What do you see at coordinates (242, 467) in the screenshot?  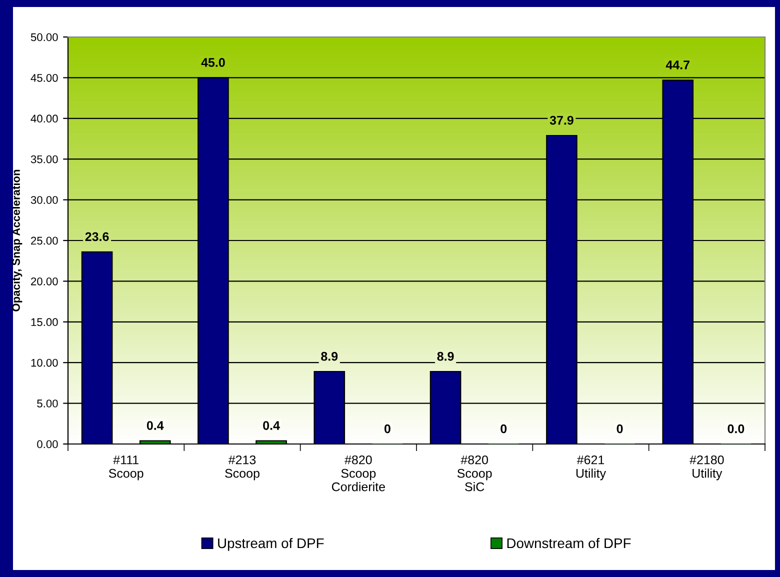 I see `x-tick-label: #213 Scoop` at bounding box center [242, 467].